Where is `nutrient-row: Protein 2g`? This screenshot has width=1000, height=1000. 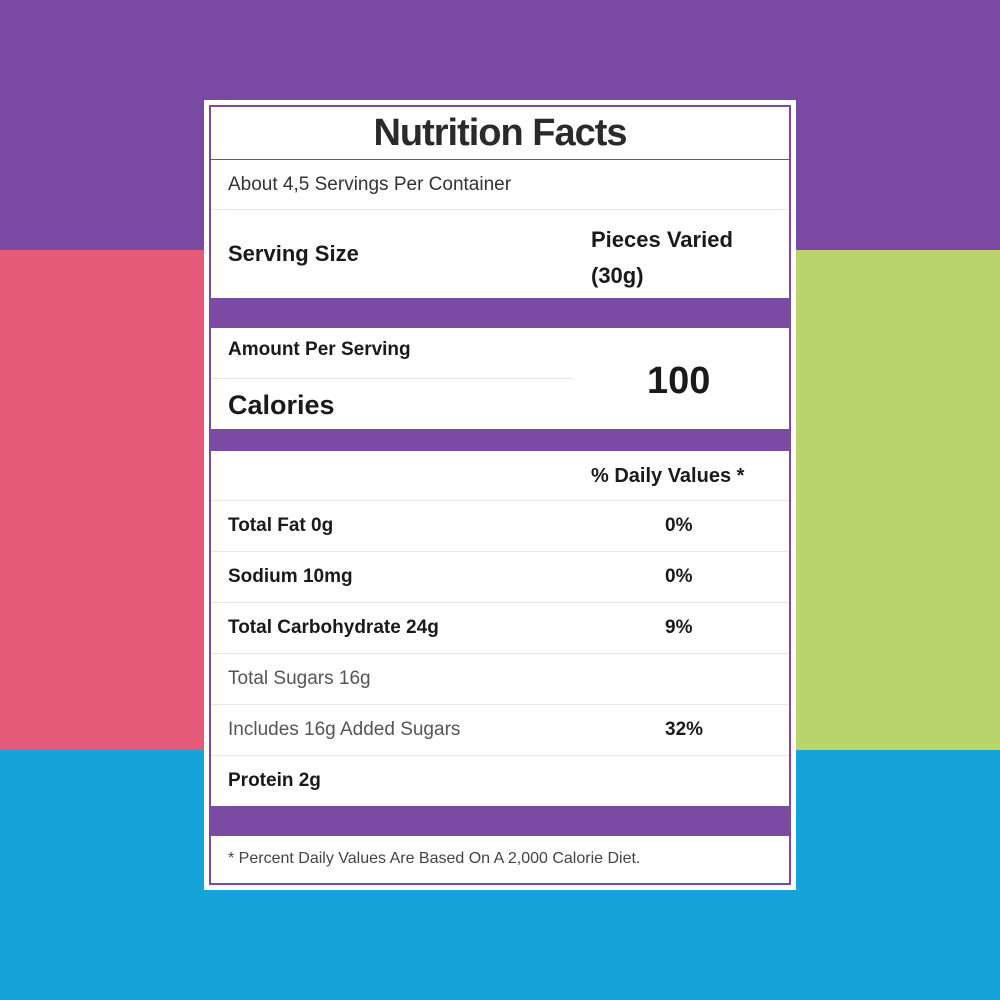
nutrient-row: Protein 2g is located at coordinates (500, 781).